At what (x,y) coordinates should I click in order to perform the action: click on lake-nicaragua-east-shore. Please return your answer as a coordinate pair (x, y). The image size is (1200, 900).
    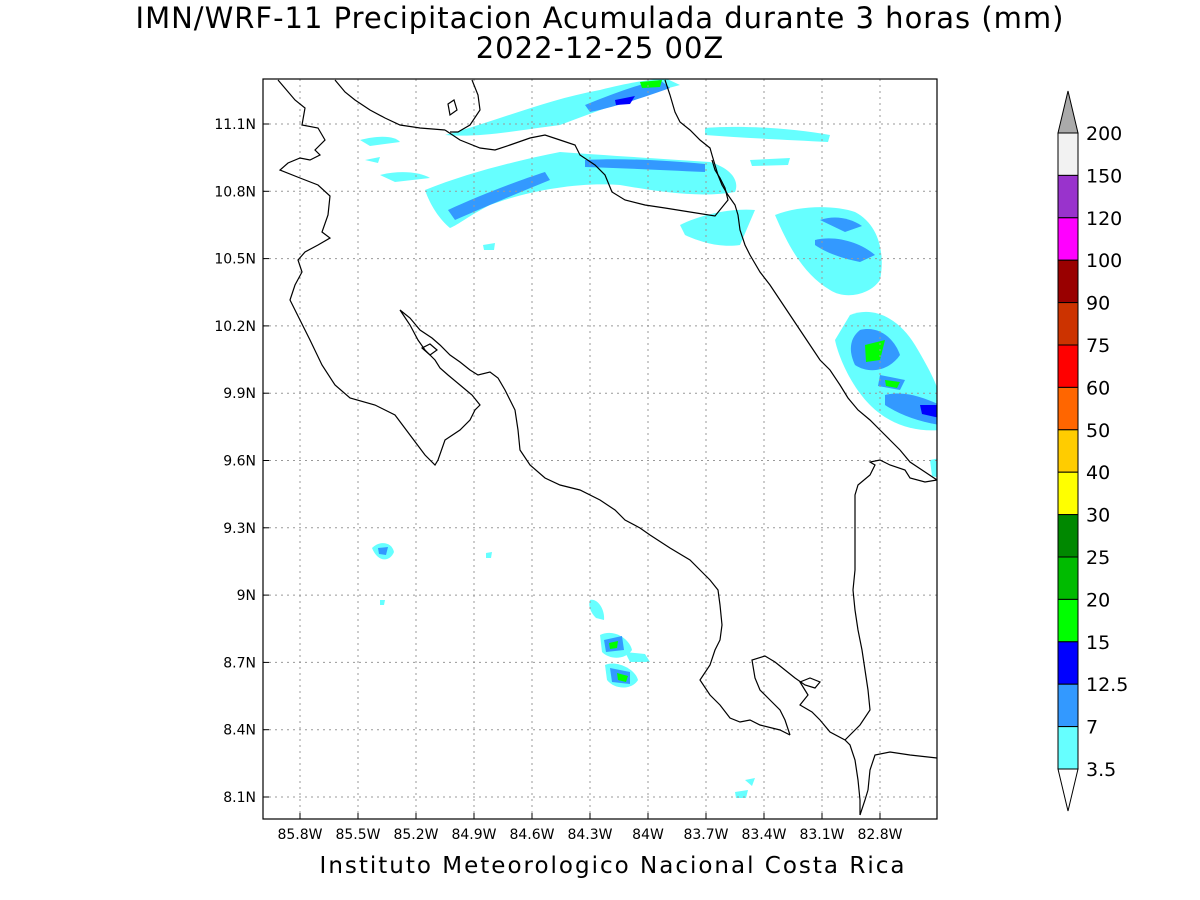
    Looking at the image, I should click on (465, 106).